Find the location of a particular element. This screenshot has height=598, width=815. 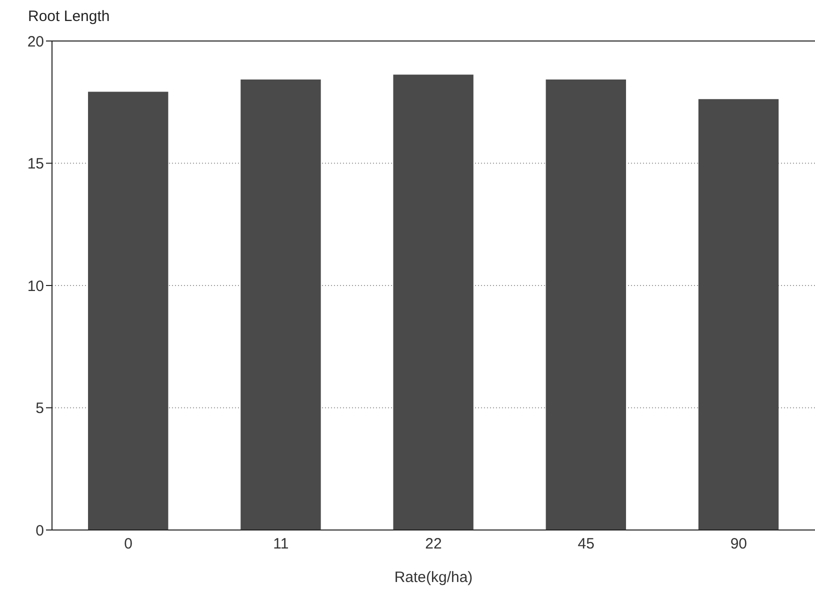

y-tick-label: 15 is located at coordinates (35, 164).